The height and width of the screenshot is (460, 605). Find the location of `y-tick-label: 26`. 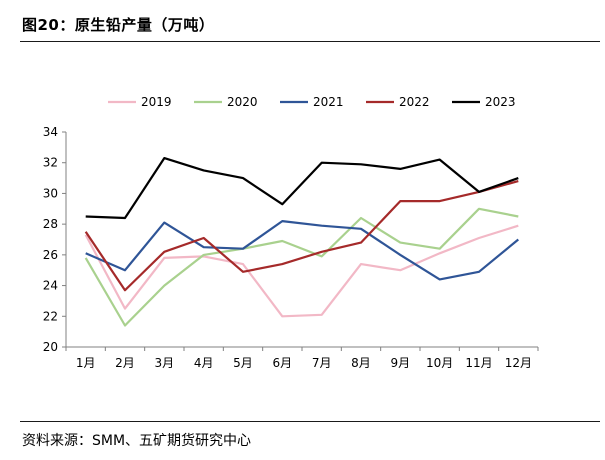

y-tick-label: 26 is located at coordinates (50, 255).